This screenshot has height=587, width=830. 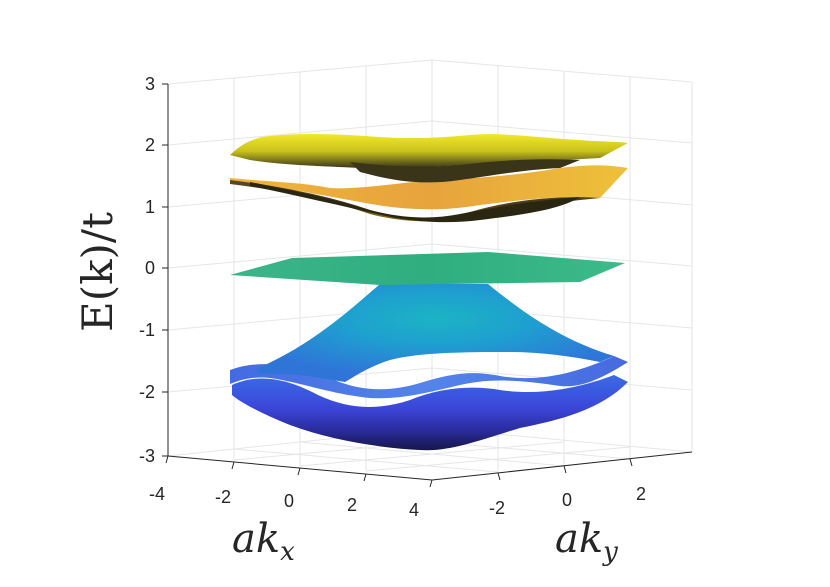 I want to click on band-3-surface, so click(x=436, y=333).